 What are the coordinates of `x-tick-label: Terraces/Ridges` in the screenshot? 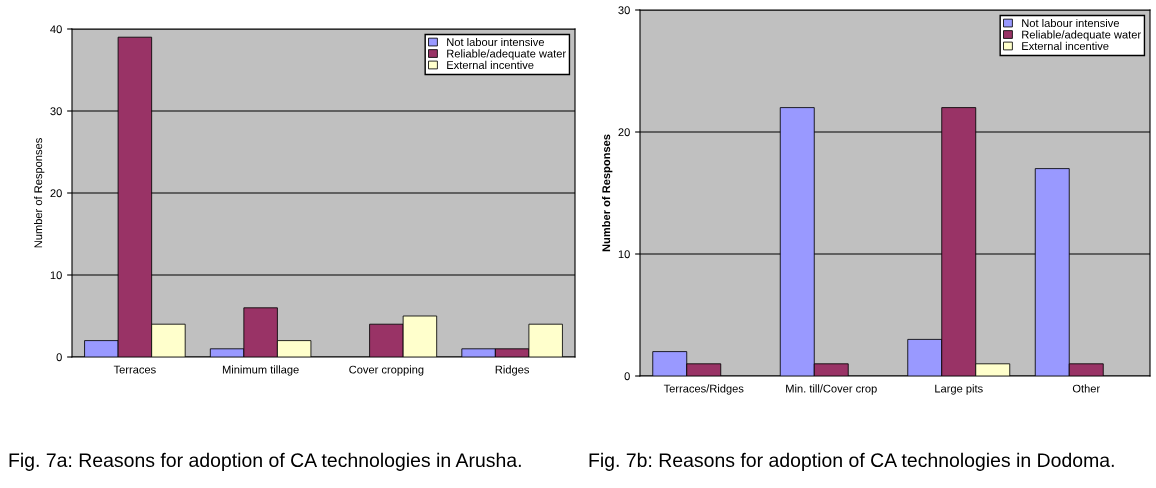 It's located at (703, 389).